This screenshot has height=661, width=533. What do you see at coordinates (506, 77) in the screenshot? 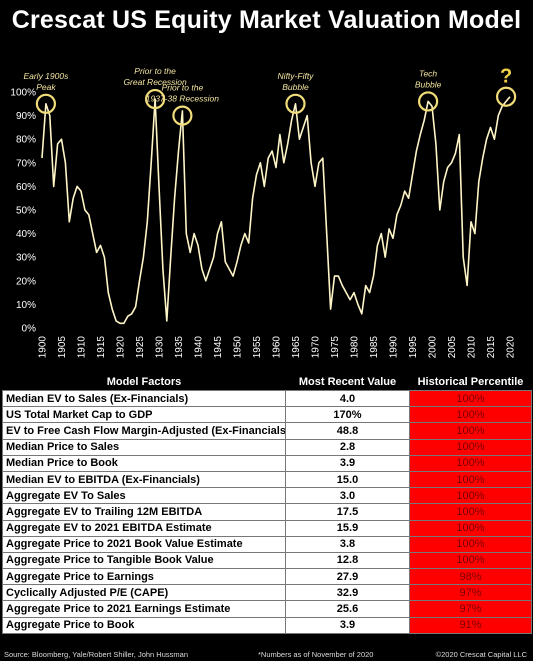
I see `annotation-label: ?` at bounding box center [506, 77].